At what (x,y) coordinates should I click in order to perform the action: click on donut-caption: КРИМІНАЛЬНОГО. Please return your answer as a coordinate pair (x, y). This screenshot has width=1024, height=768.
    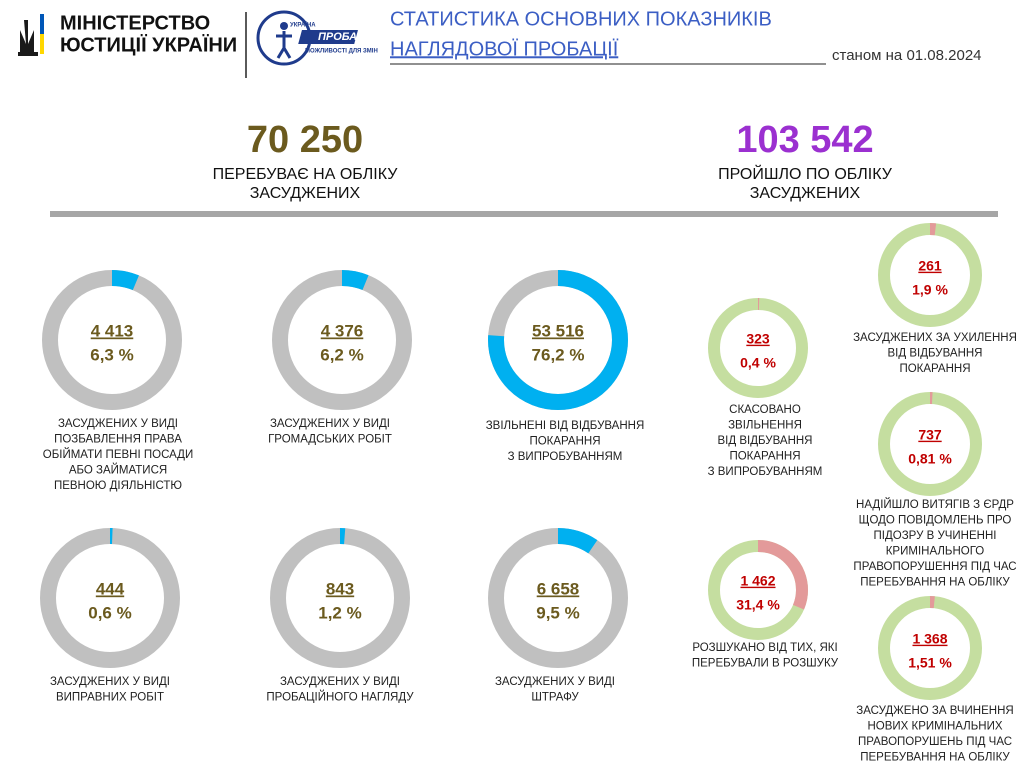
    Looking at the image, I should click on (935, 552).